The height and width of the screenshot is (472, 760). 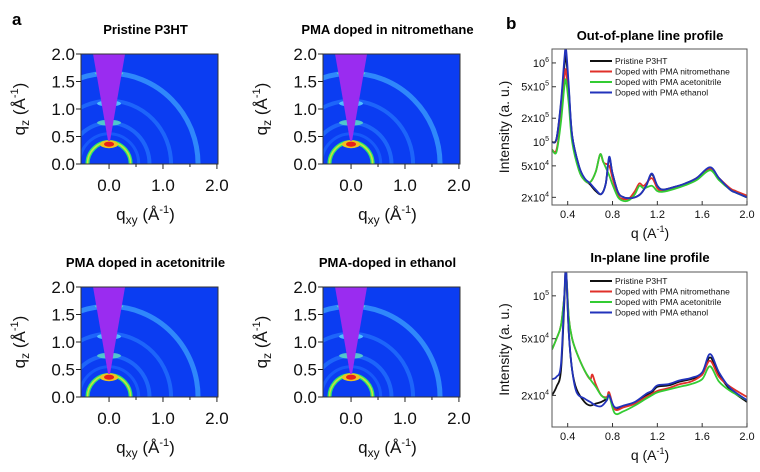 What do you see at coordinates (649, 257) in the screenshot?
I see `chart-title: In-plane line profile` at bounding box center [649, 257].